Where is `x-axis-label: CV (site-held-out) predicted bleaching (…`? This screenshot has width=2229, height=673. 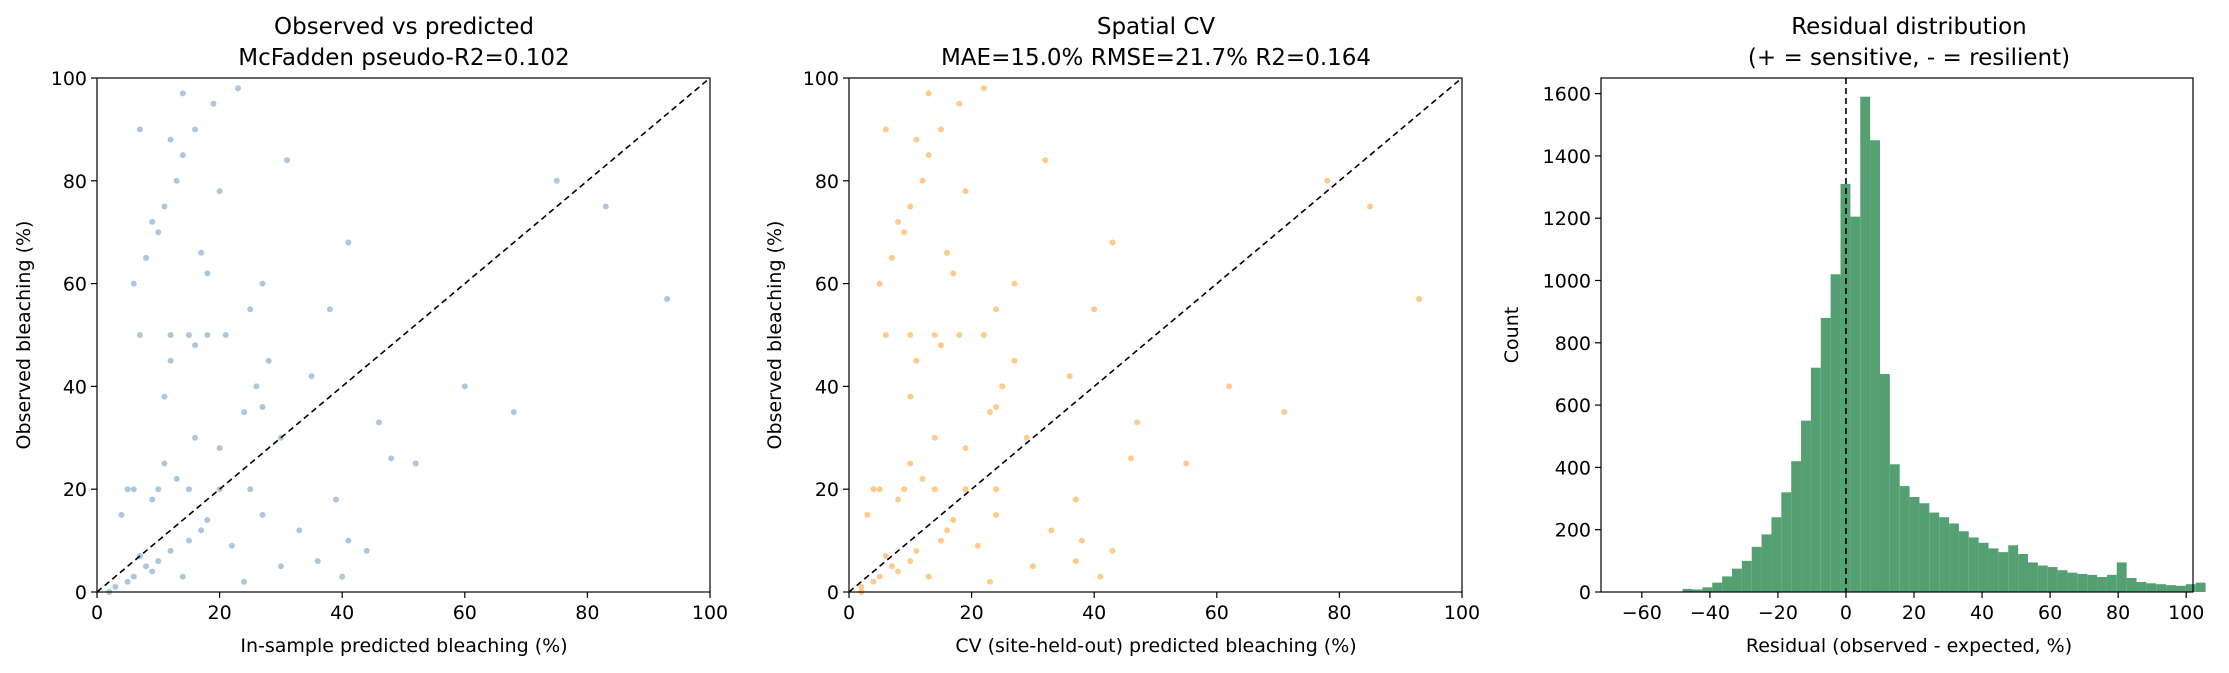
x-axis-label: CV (site-held-out) predicted bleaching (… is located at coordinates (1155, 646).